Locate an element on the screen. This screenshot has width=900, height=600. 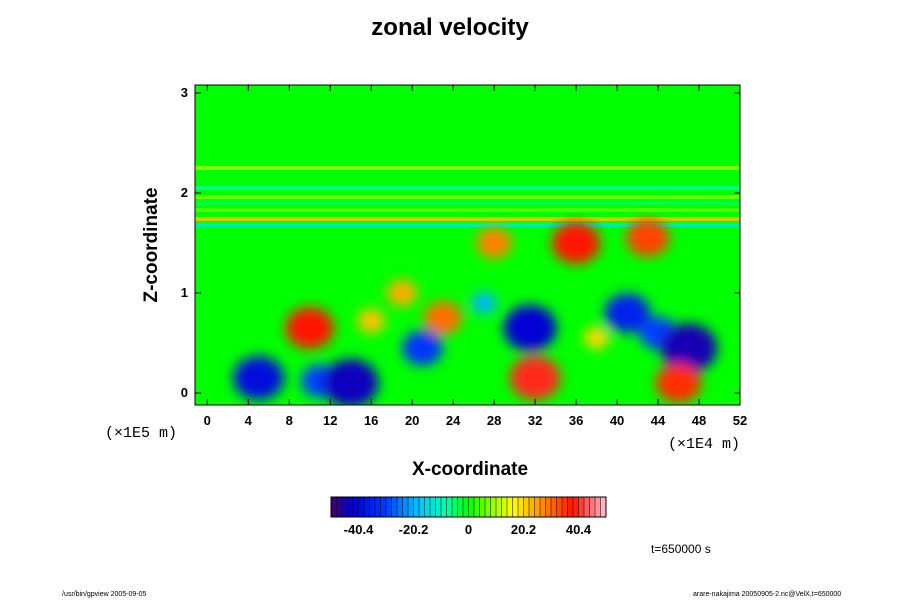
colorbar is located at coordinates (468, 507).